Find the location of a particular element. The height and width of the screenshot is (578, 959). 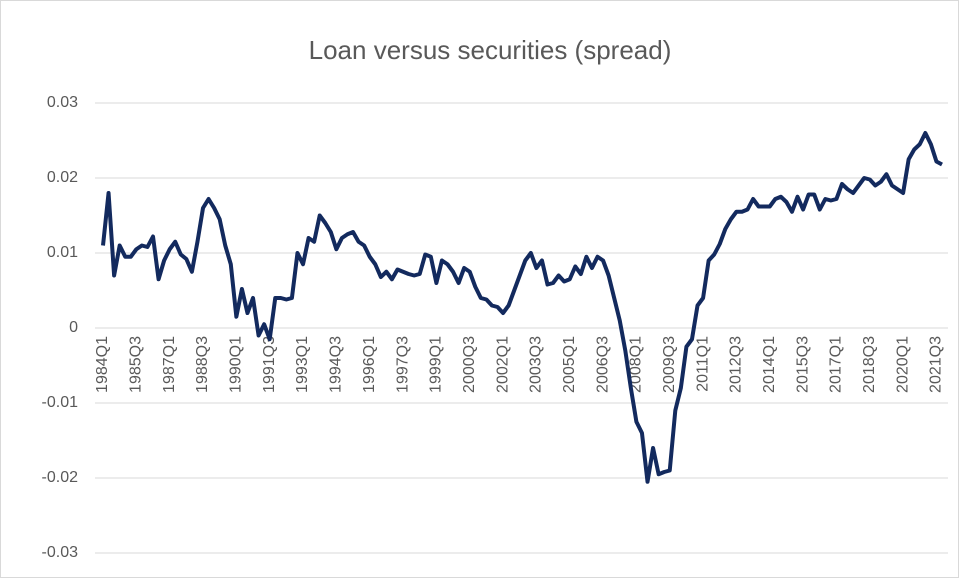

chart-title: Loan versus securities (spread) is located at coordinates (490, 50).